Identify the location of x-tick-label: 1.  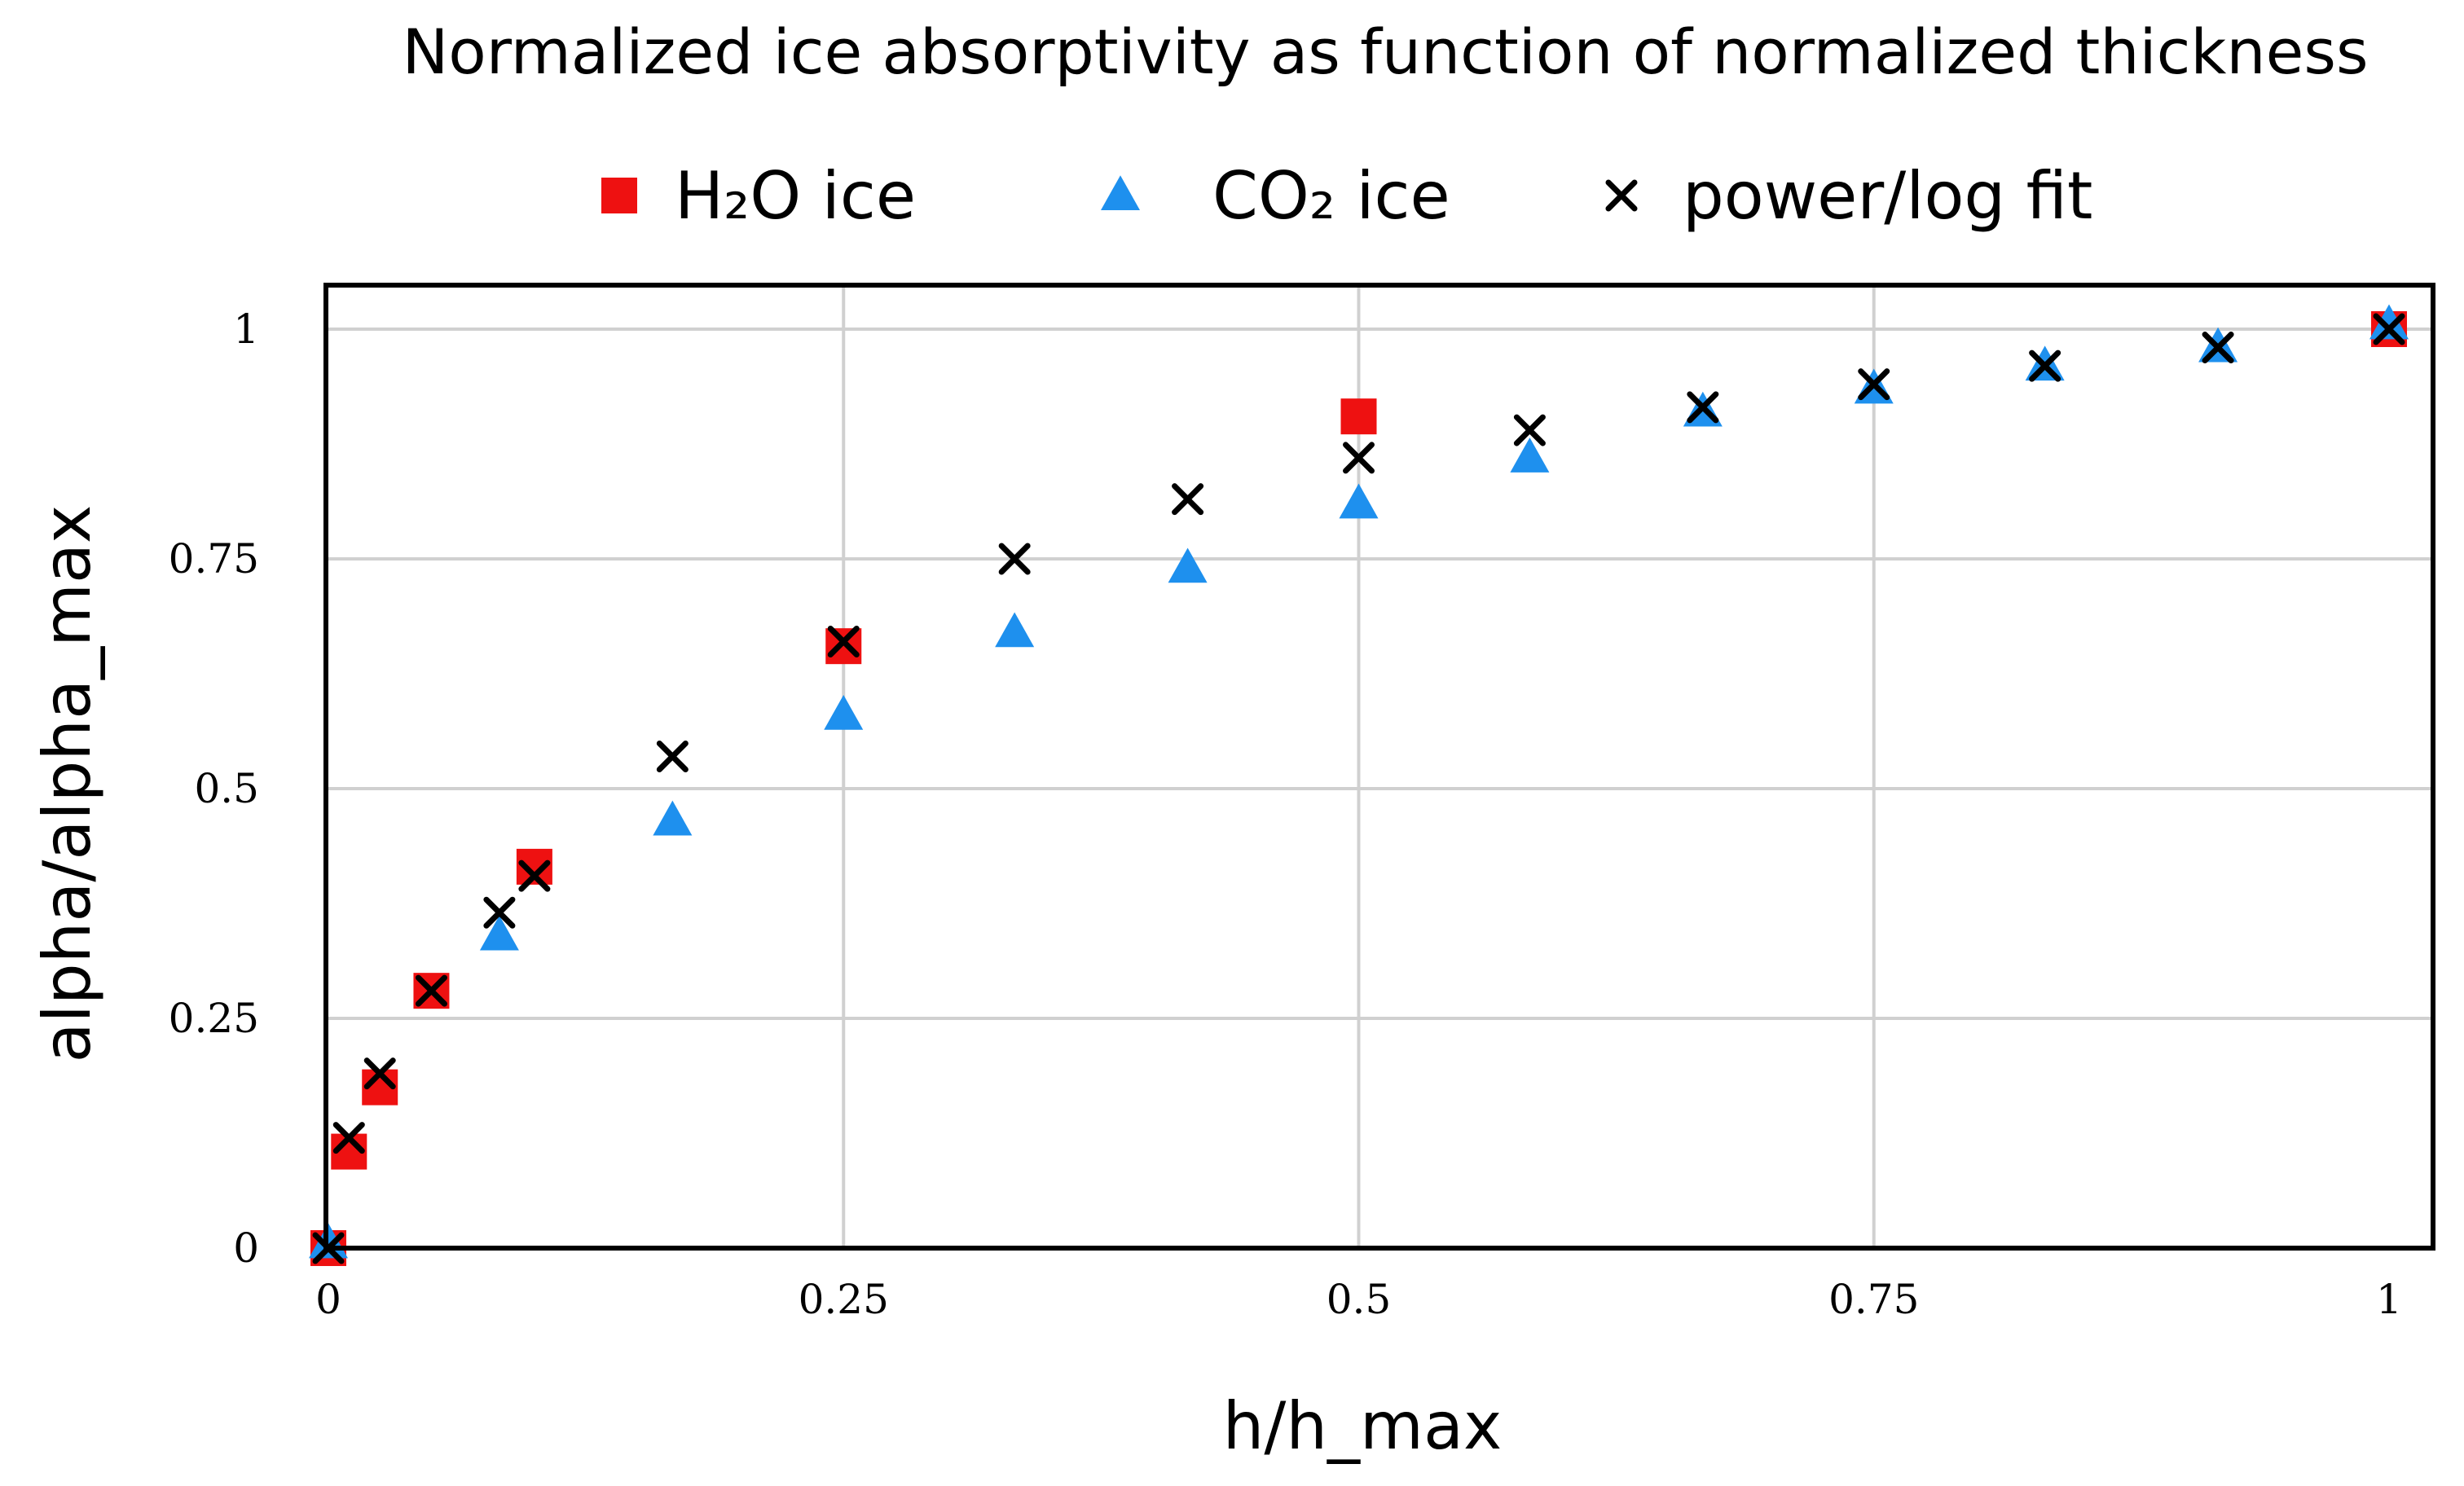
(2389, 1299).